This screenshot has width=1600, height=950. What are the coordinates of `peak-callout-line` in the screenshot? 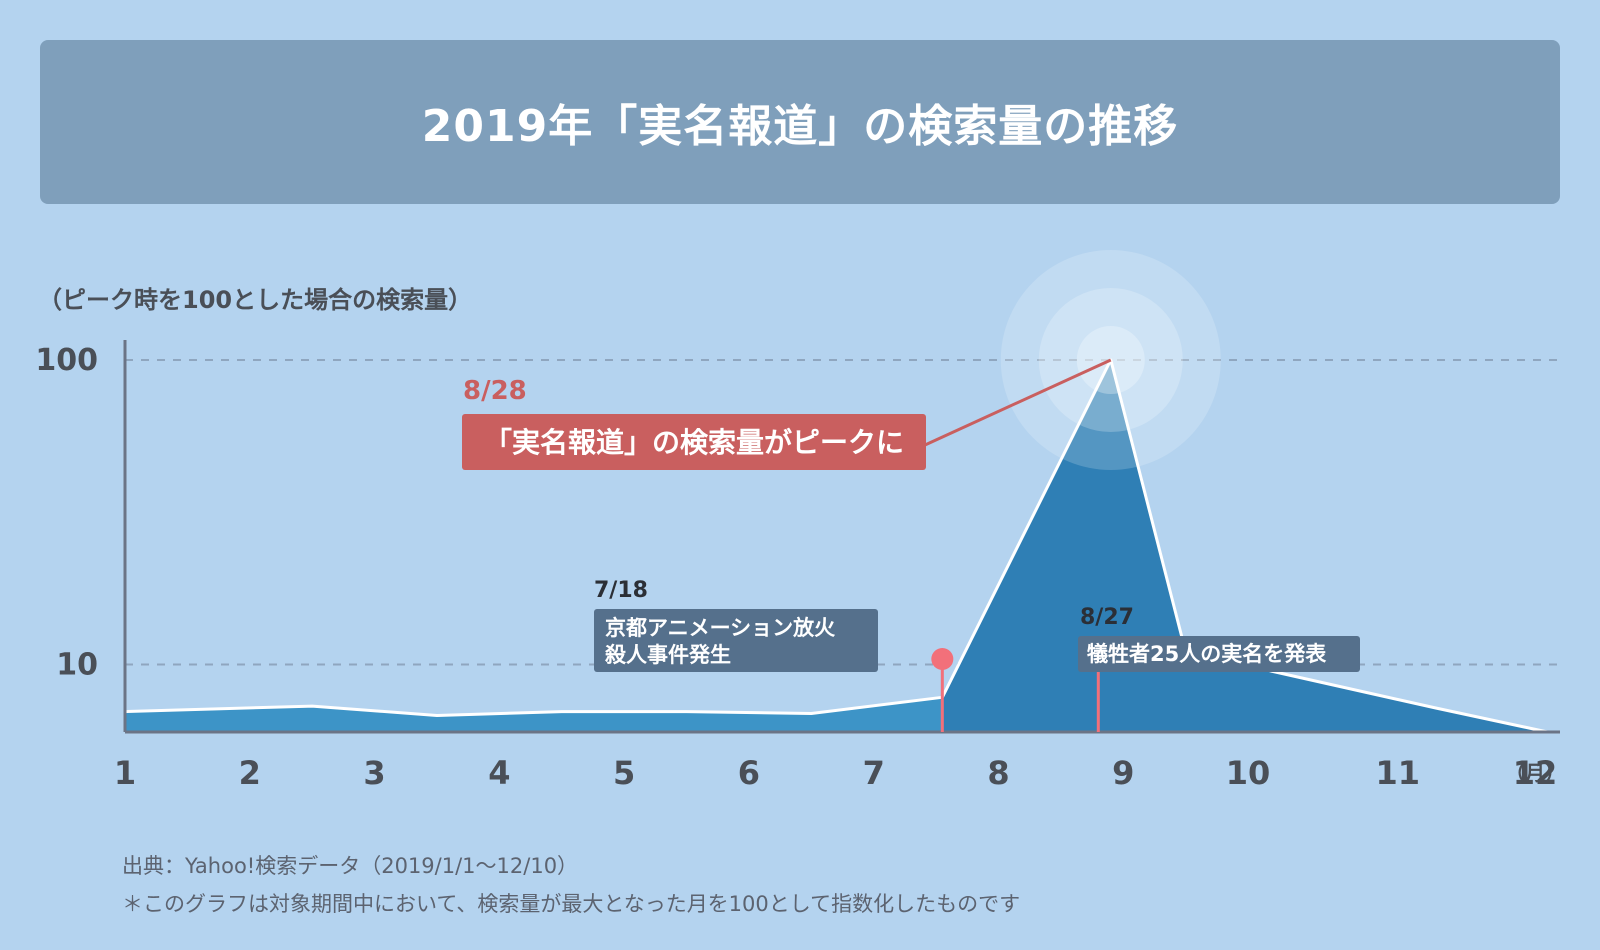 It's located at (1018, 402).